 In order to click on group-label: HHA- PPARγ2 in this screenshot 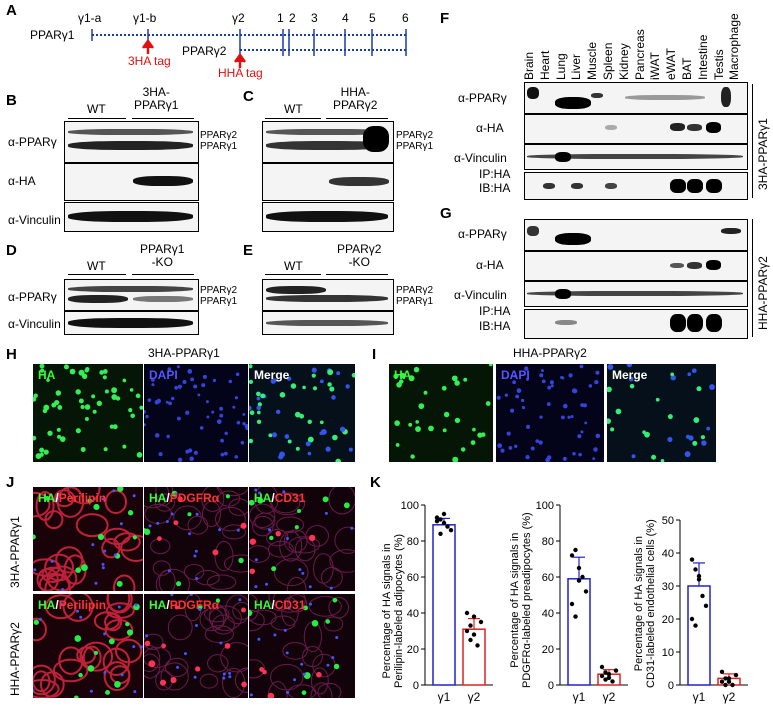, I will do `click(355, 99)`.